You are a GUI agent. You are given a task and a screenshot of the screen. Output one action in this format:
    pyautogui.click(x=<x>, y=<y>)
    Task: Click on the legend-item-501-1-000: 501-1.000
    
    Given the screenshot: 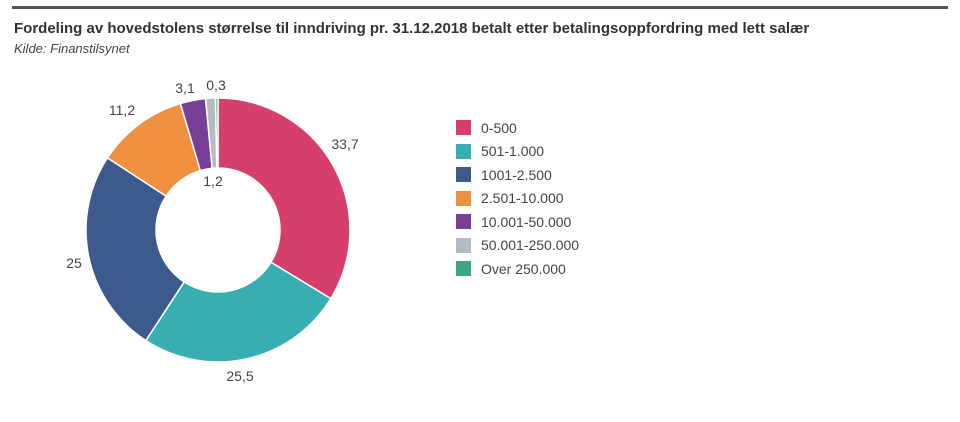 What is the action you would take?
    pyautogui.click(x=517, y=152)
    